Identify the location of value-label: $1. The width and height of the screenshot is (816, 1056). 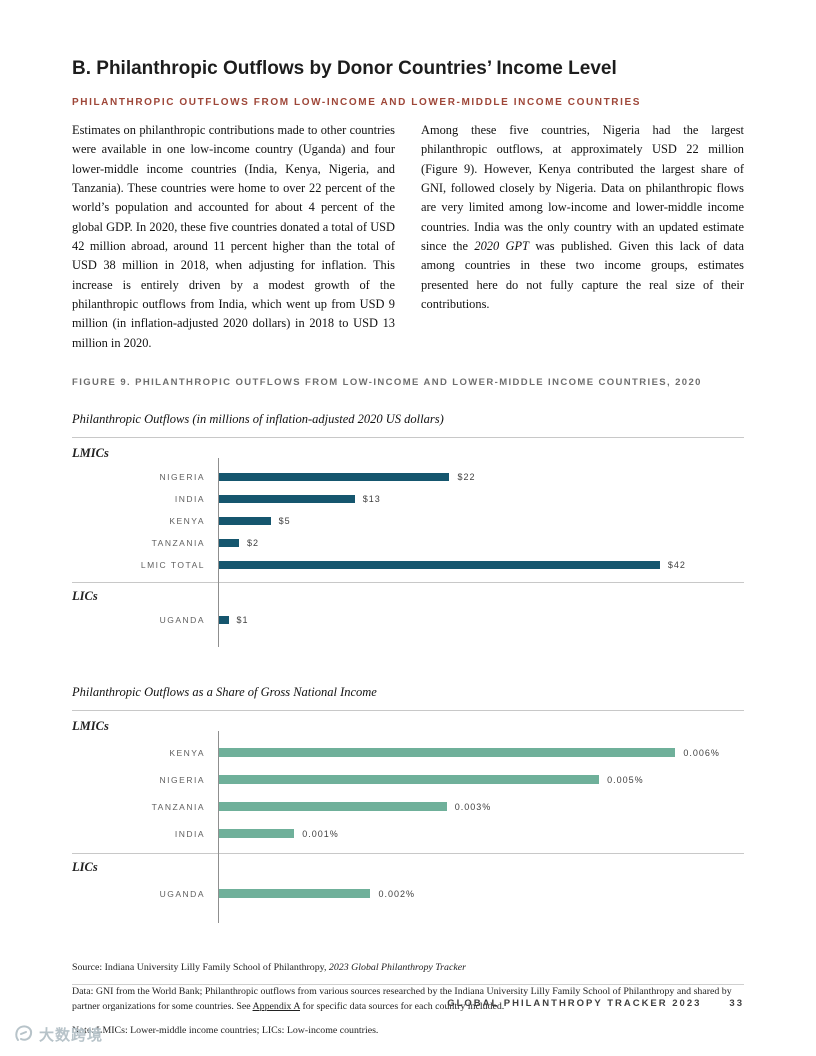
(242, 620).